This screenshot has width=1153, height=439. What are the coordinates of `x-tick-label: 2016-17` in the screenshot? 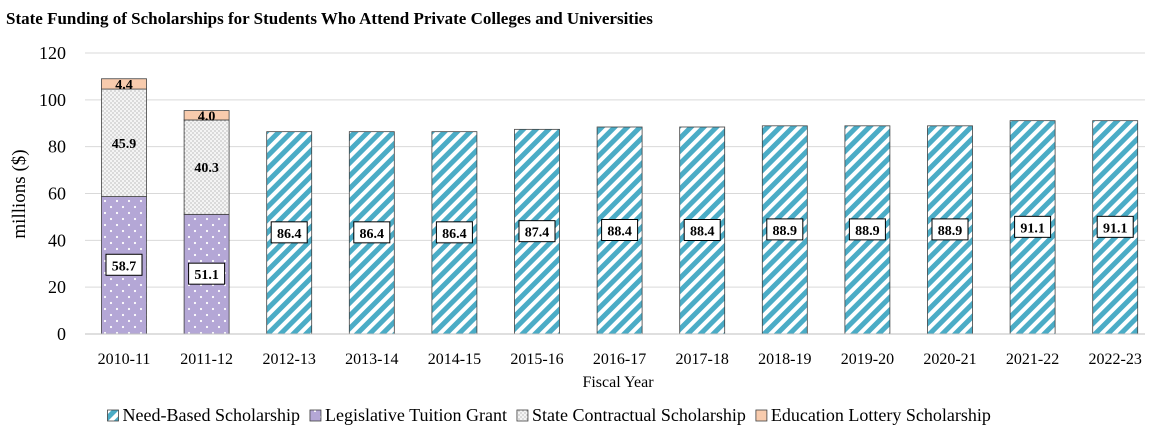 It's located at (619, 359).